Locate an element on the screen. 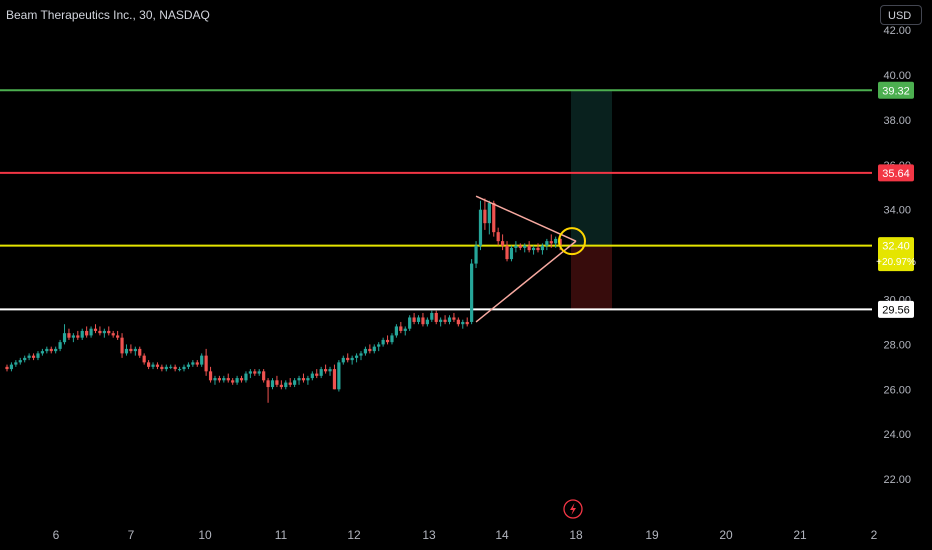 Image resolution: width=932 pixels, height=550 pixels. target-price-label-box is located at coordinates (896, 90).